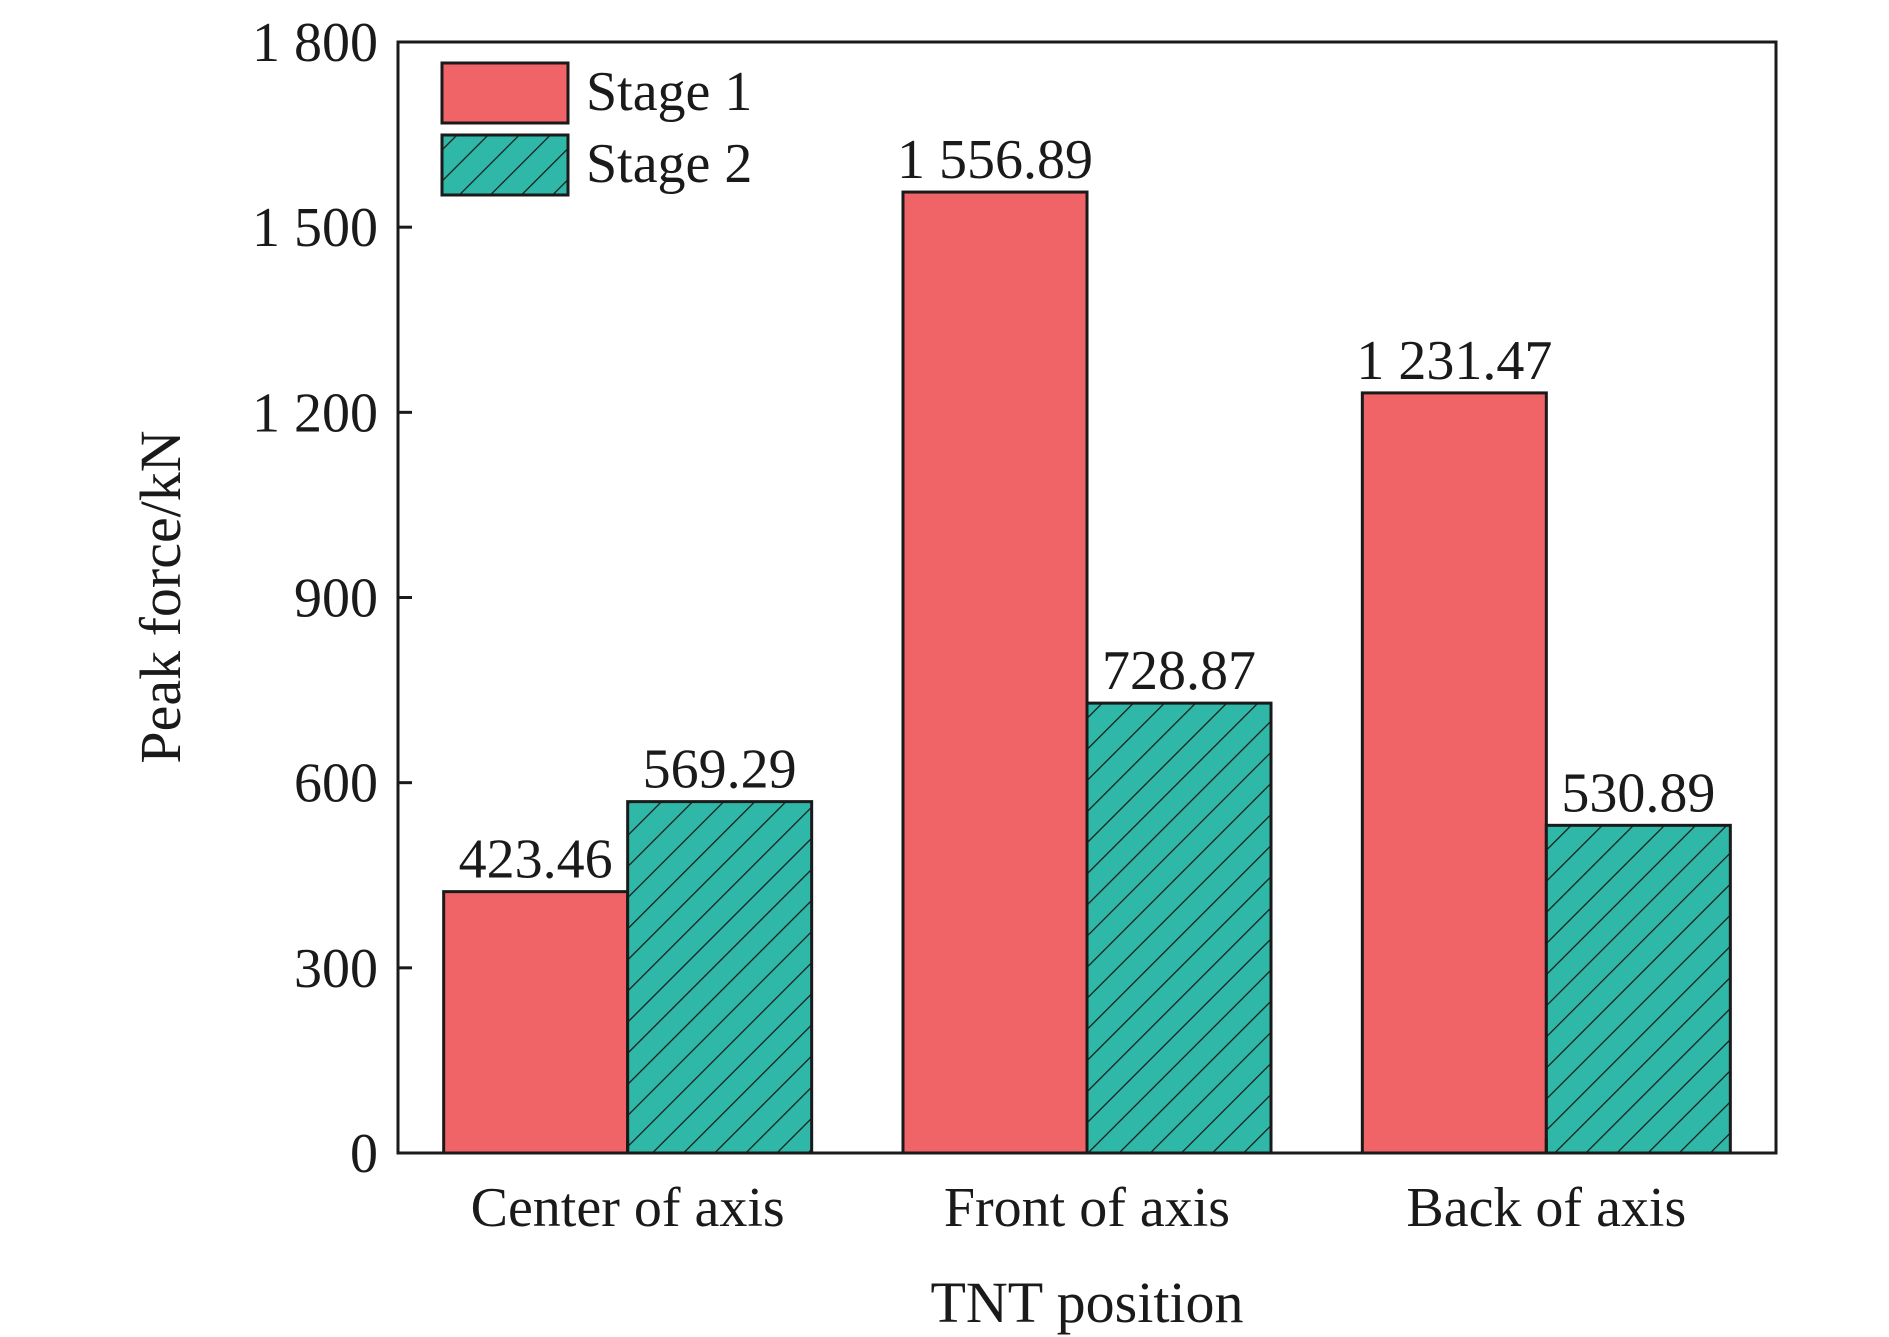 The width and height of the screenshot is (1889, 1337). I want to click on legend-label: Stage 2, so click(669, 164).